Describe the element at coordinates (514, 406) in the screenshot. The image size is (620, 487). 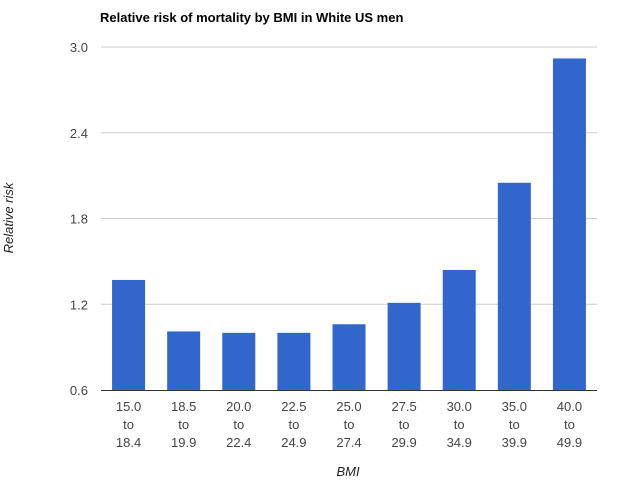
I see `x-tick-label: 35.0` at that location.